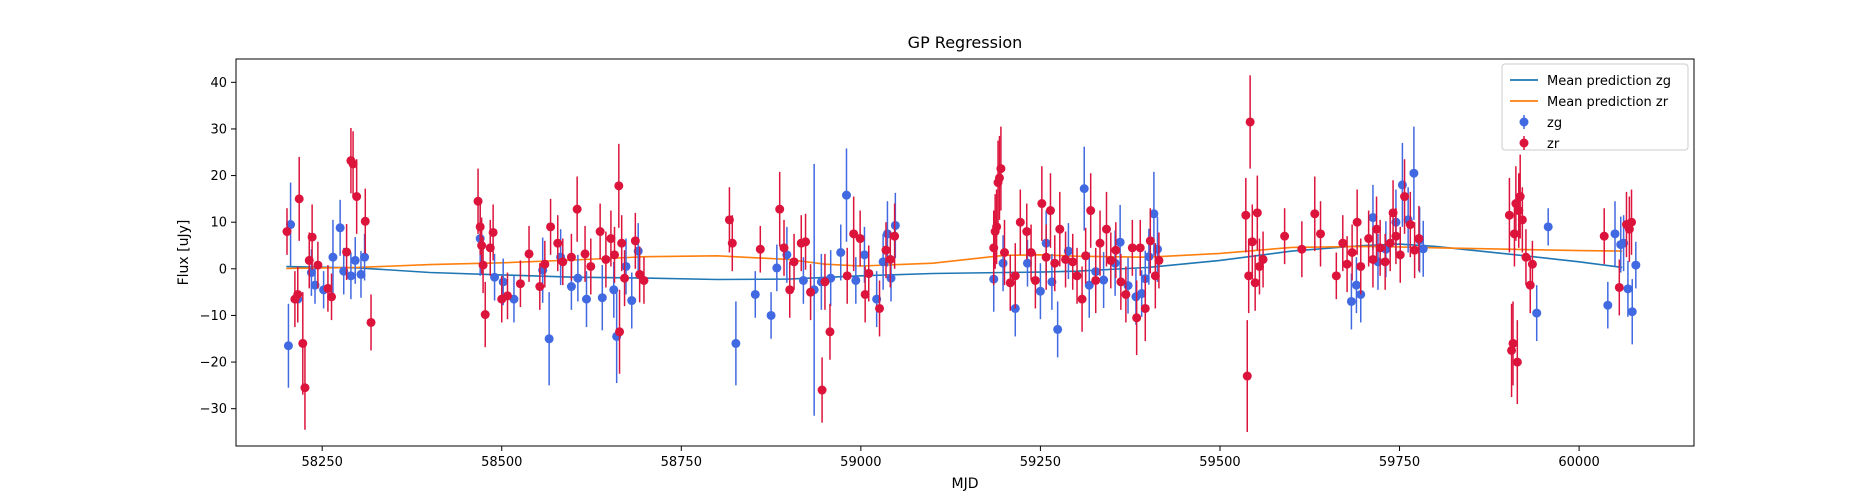  I want to click on y-tick-label: 10, so click(218, 223).